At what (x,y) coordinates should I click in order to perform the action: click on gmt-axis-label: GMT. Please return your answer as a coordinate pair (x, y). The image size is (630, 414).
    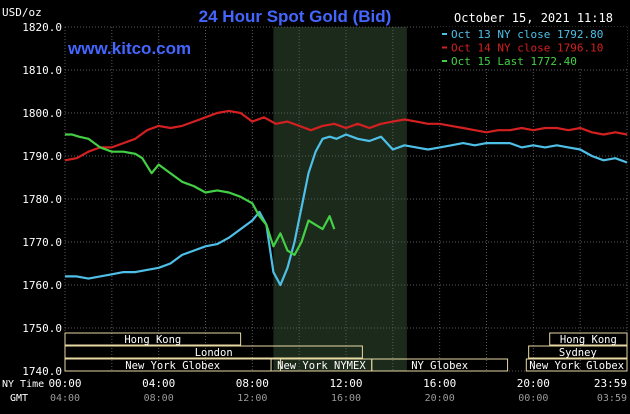
    Looking at the image, I should click on (19, 398).